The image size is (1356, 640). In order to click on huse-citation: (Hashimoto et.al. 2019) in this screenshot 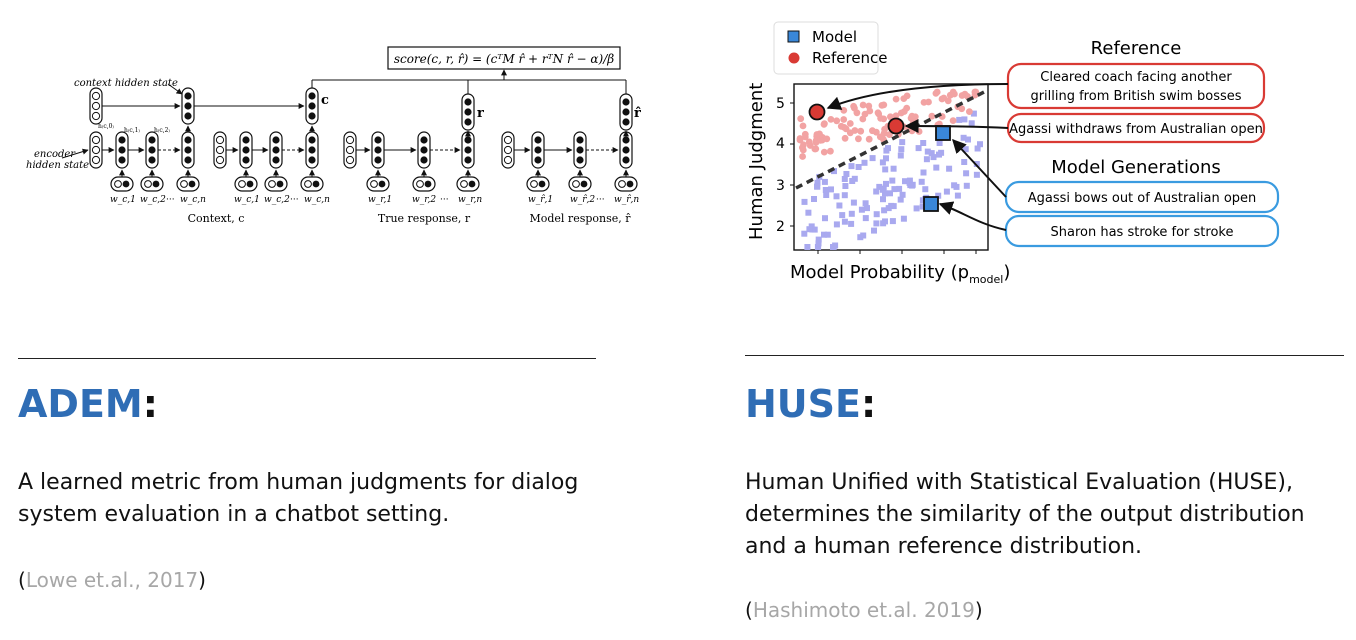, I will do `click(864, 610)`.